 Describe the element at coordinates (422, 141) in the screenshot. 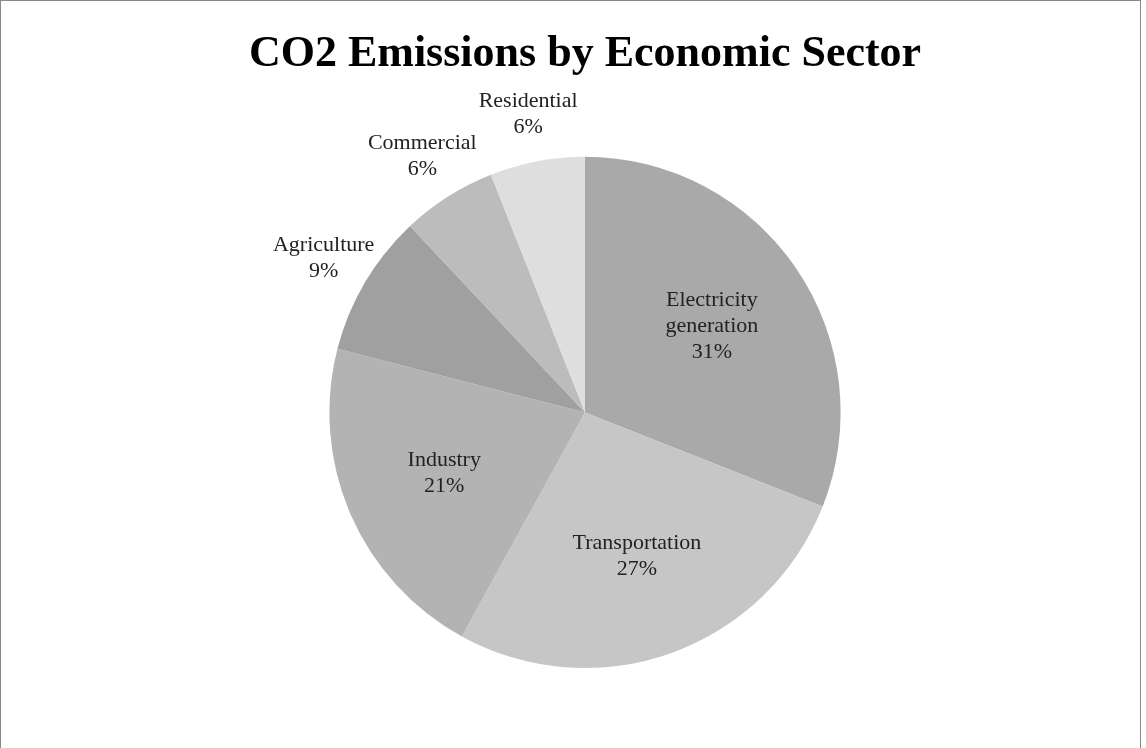

I see `slice-label: Commercial` at that location.